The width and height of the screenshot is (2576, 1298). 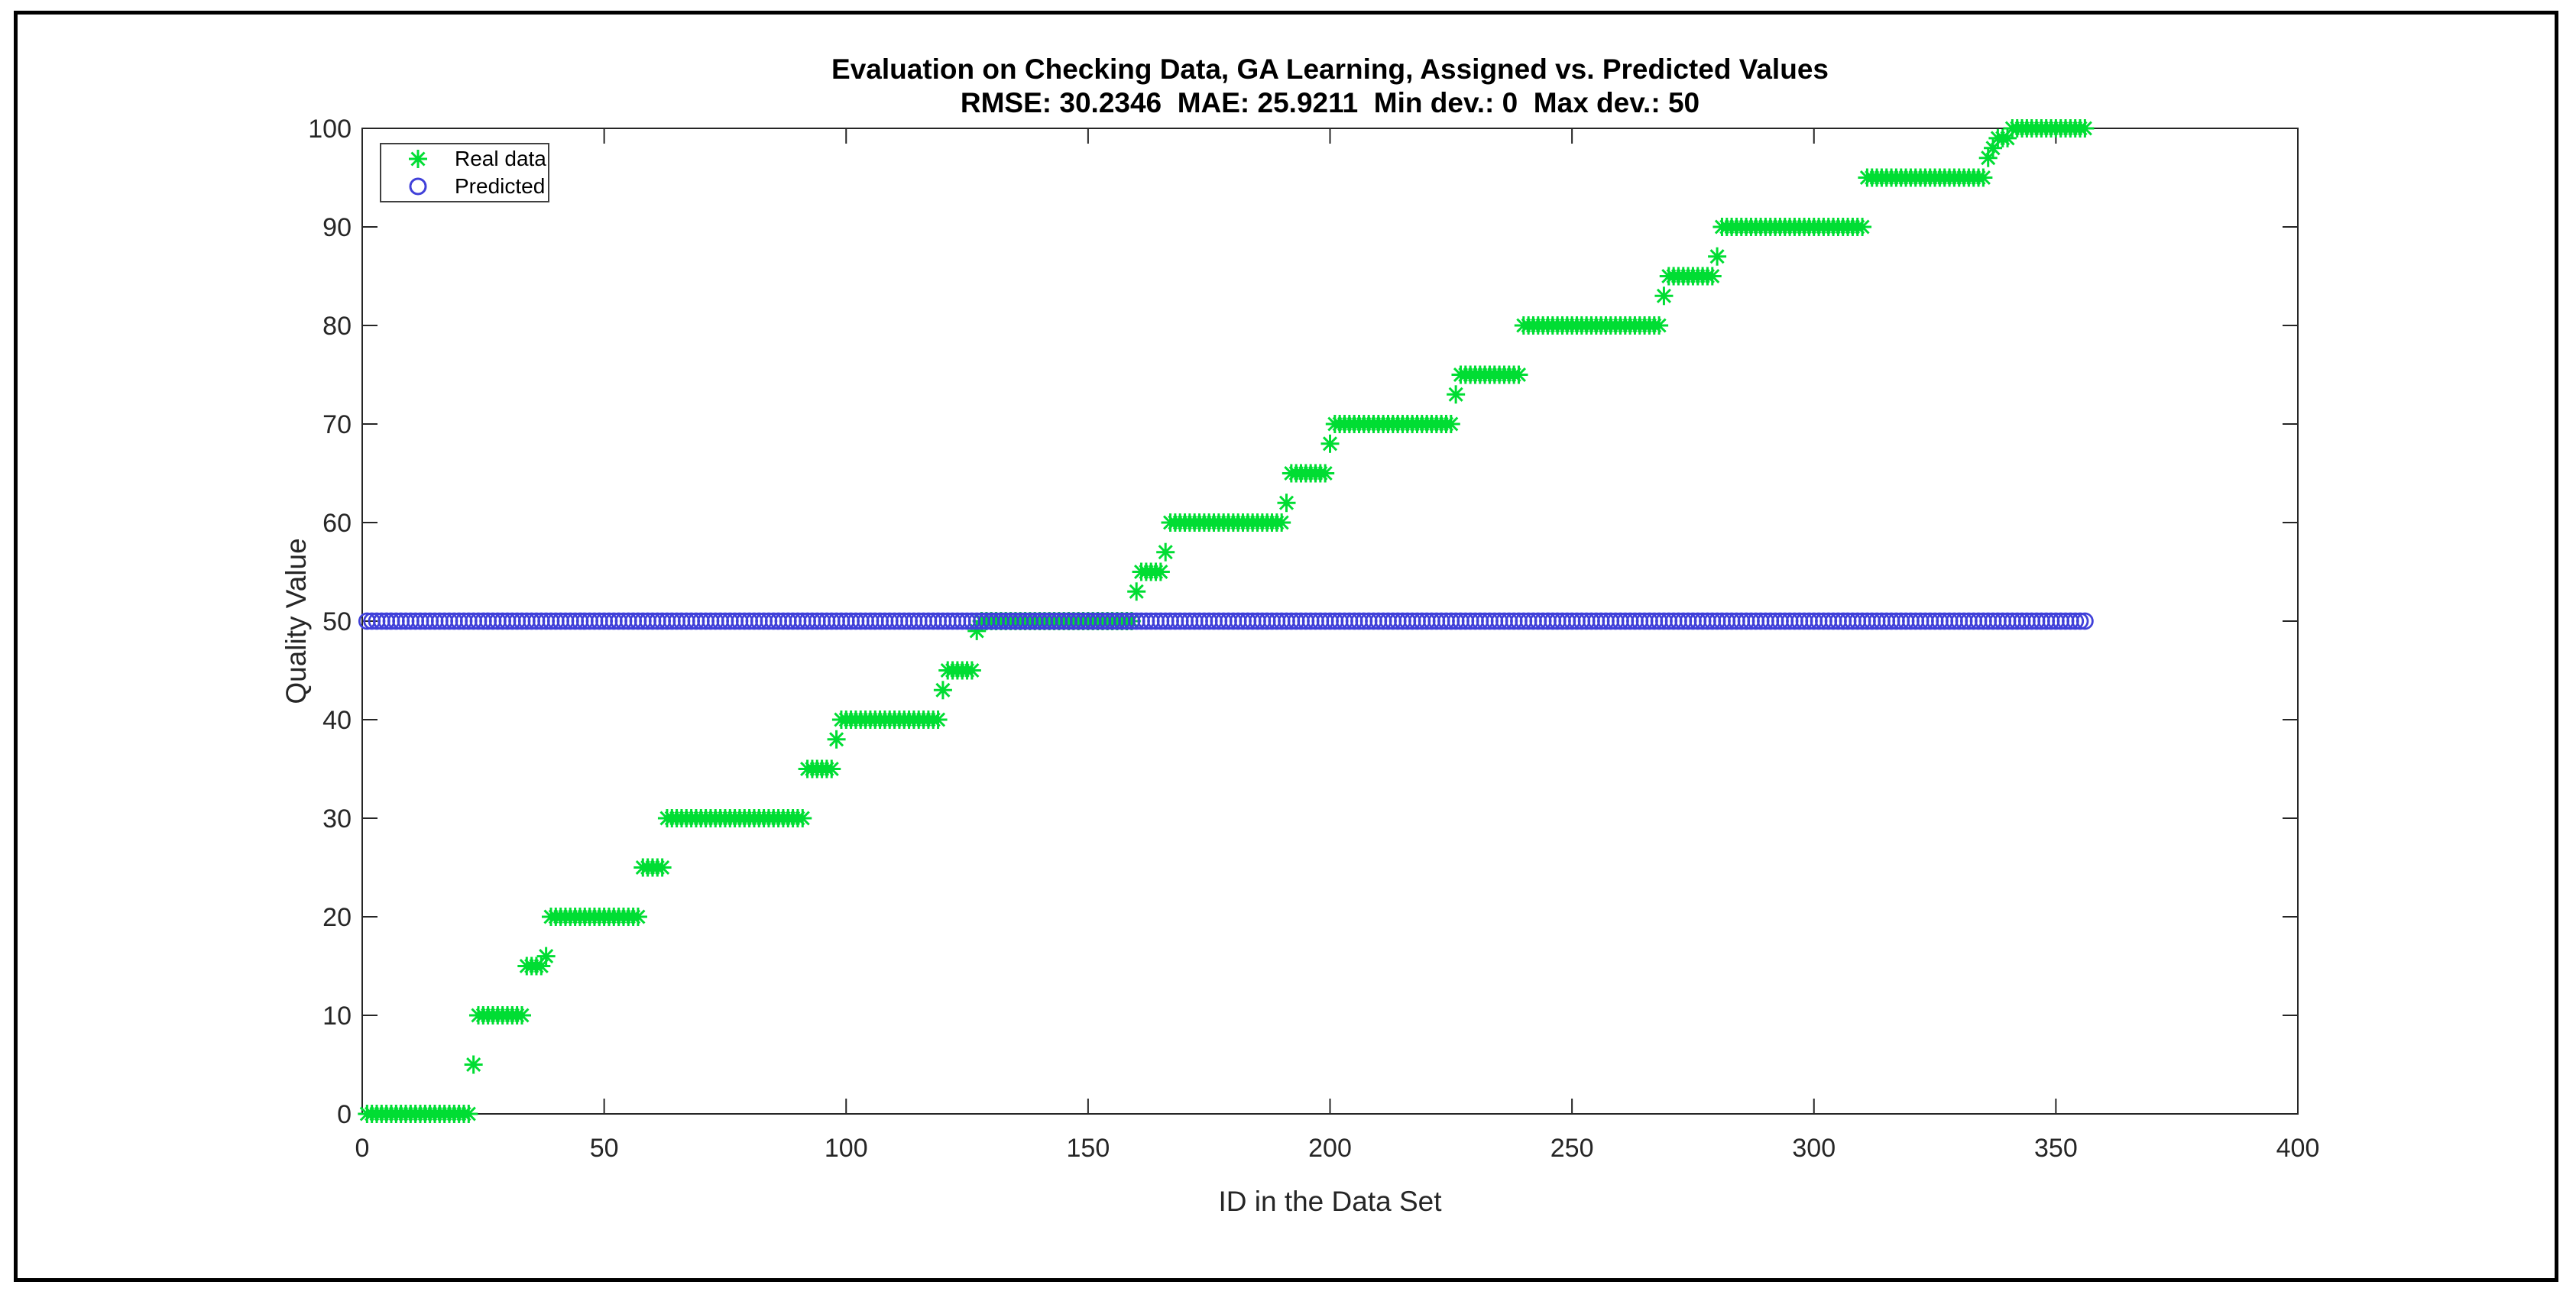 What do you see at coordinates (337, 523) in the screenshot?
I see `y-tick-label: 60` at bounding box center [337, 523].